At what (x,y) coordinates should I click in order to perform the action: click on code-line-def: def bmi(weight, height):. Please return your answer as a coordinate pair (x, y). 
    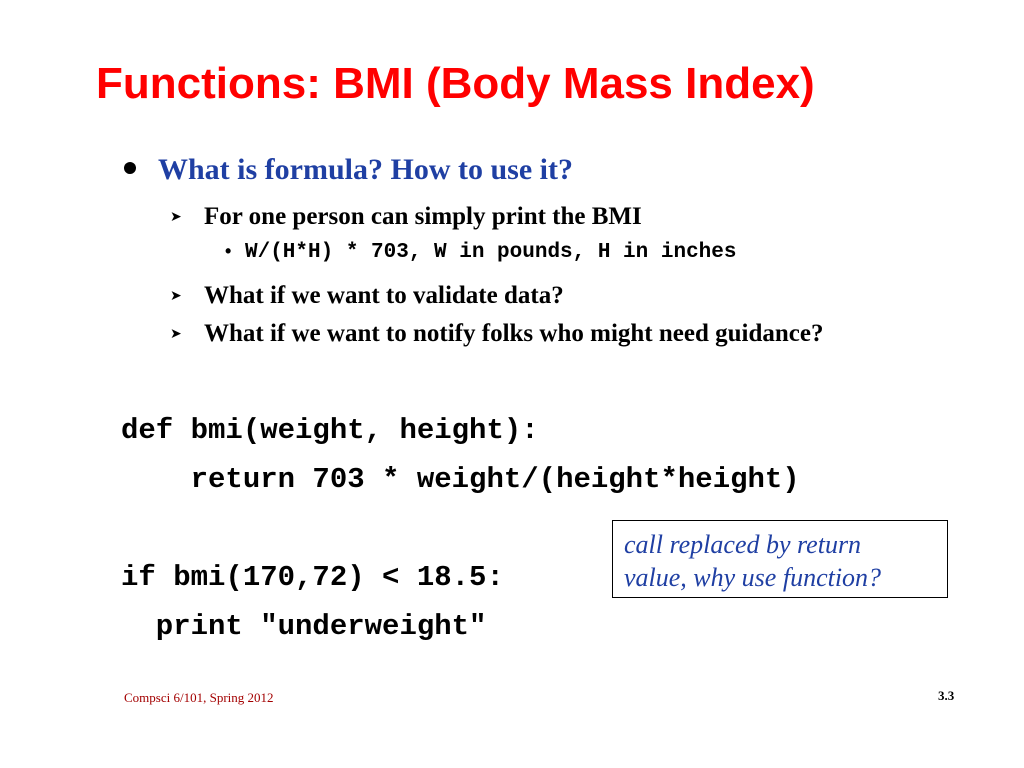
    Looking at the image, I should click on (330, 430).